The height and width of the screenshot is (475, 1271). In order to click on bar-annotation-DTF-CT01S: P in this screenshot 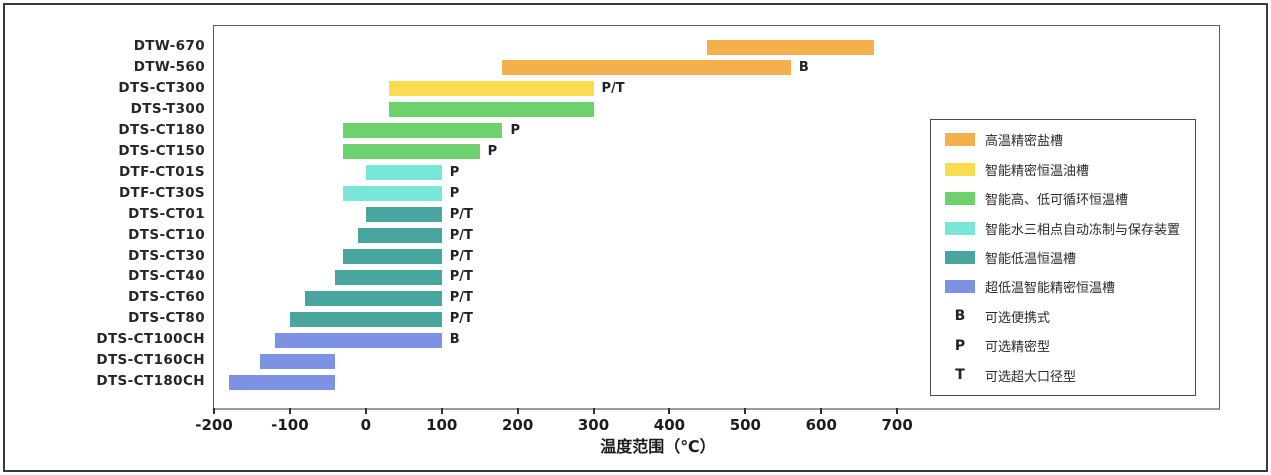, I will do `click(454, 172)`.